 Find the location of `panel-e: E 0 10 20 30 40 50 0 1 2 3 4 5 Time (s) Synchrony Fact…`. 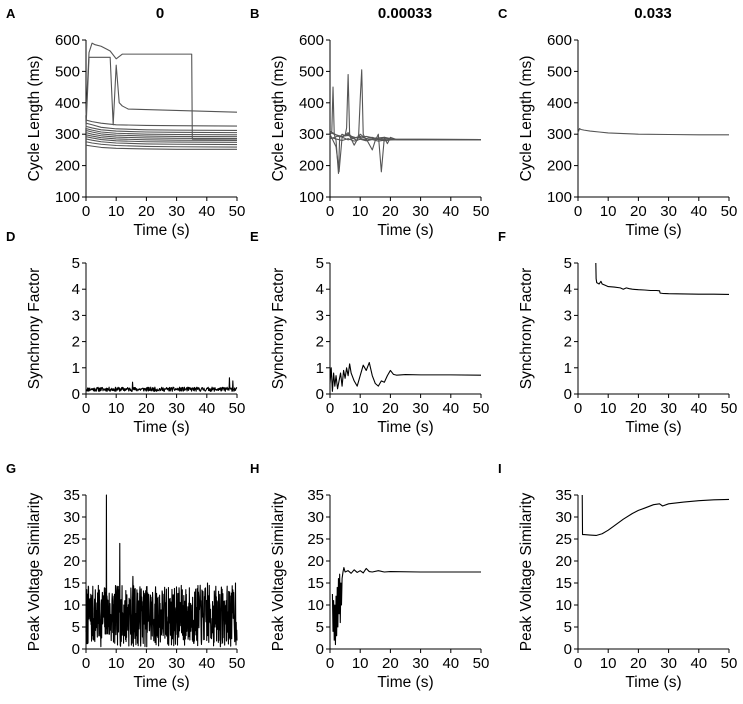

panel-e: E 0 10 20 30 40 50 0 1 2 3 4 5 Time (s) Synchrony Fact… is located at coordinates (369, 332).